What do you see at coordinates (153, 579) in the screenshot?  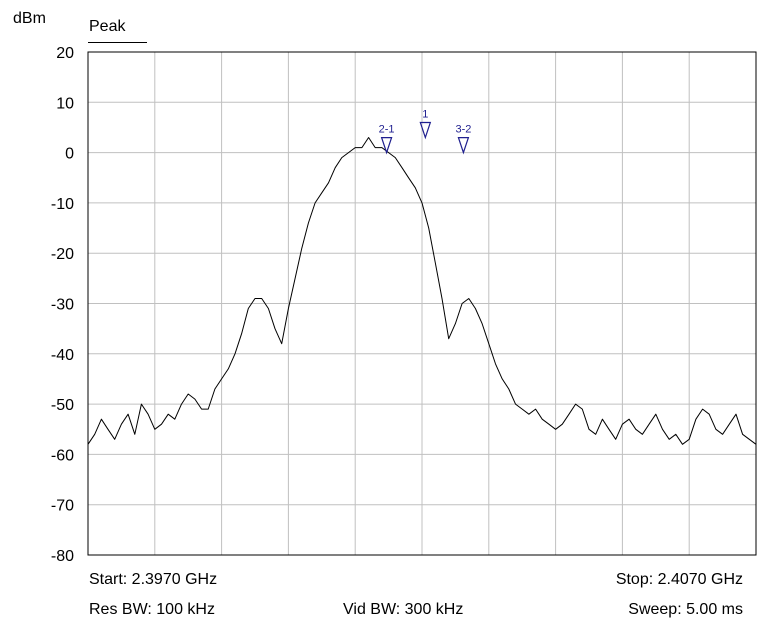 I see `start-frequency: Start: 2.3970 GHz` at bounding box center [153, 579].